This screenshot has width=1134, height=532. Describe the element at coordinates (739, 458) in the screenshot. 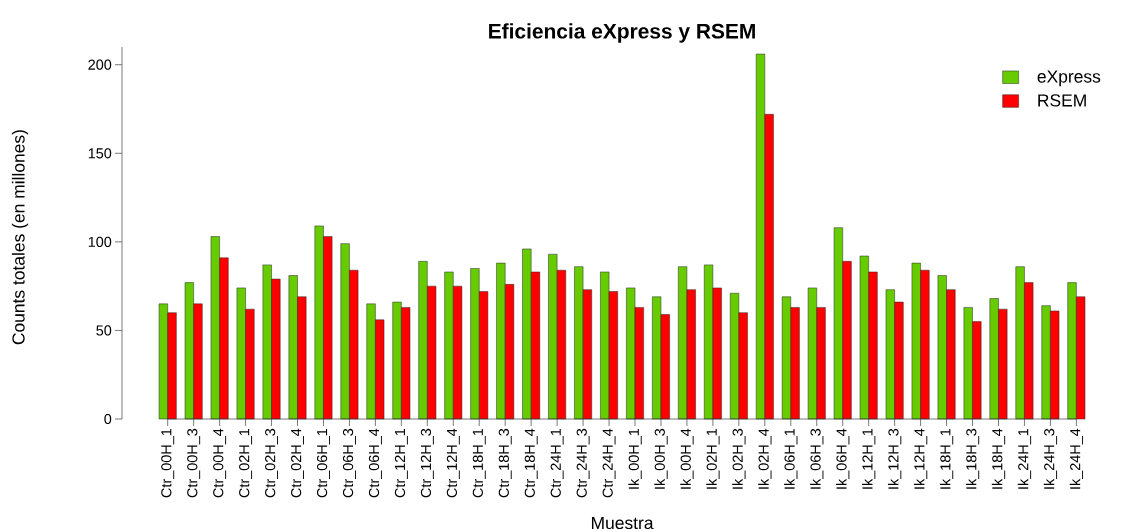

I see `x-tick-label: Ik_02H_3` at that location.